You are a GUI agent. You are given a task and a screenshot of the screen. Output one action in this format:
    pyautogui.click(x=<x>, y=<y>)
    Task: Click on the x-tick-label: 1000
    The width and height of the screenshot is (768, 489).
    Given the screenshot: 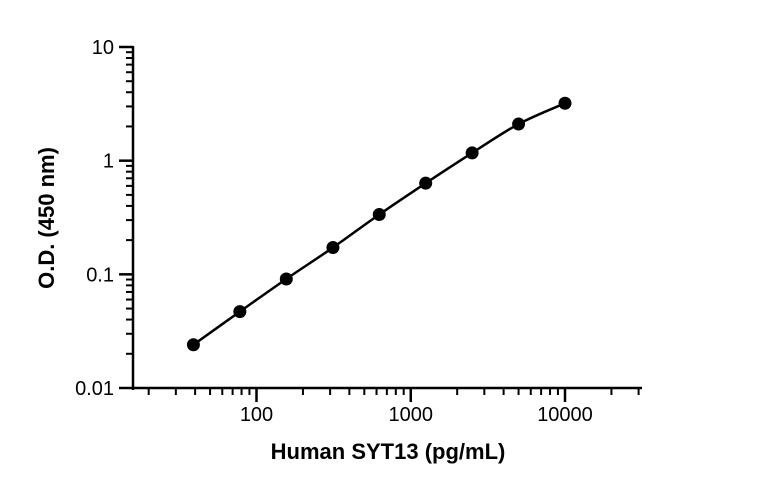 What is the action you would take?
    pyautogui.click(x=411, y=415)
    